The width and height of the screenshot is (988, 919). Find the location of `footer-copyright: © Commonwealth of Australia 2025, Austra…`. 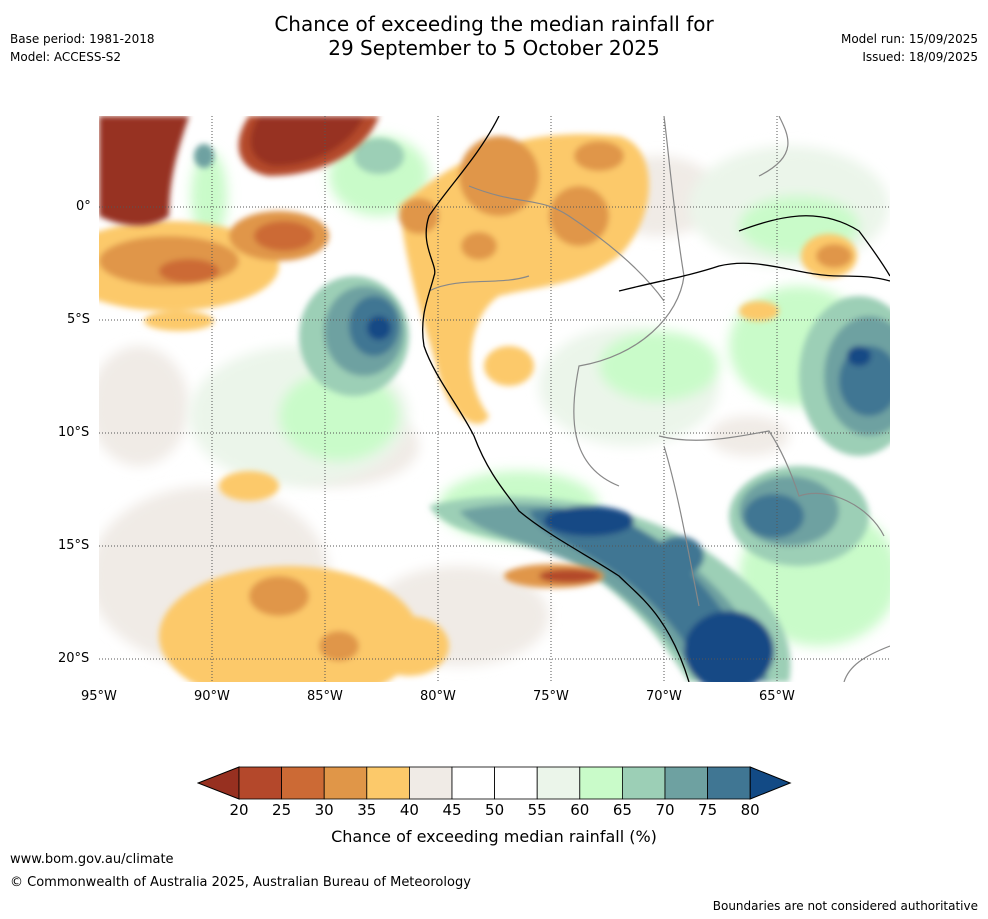

footer-copyright: © Commonwealth of Australia 2025, Austra… is located at coordinates (240, 882).